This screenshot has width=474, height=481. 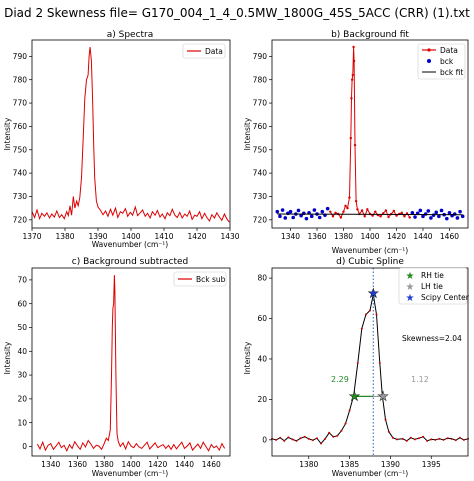 I want to click on y-tick-label: 70, so click(x=22, y=279).